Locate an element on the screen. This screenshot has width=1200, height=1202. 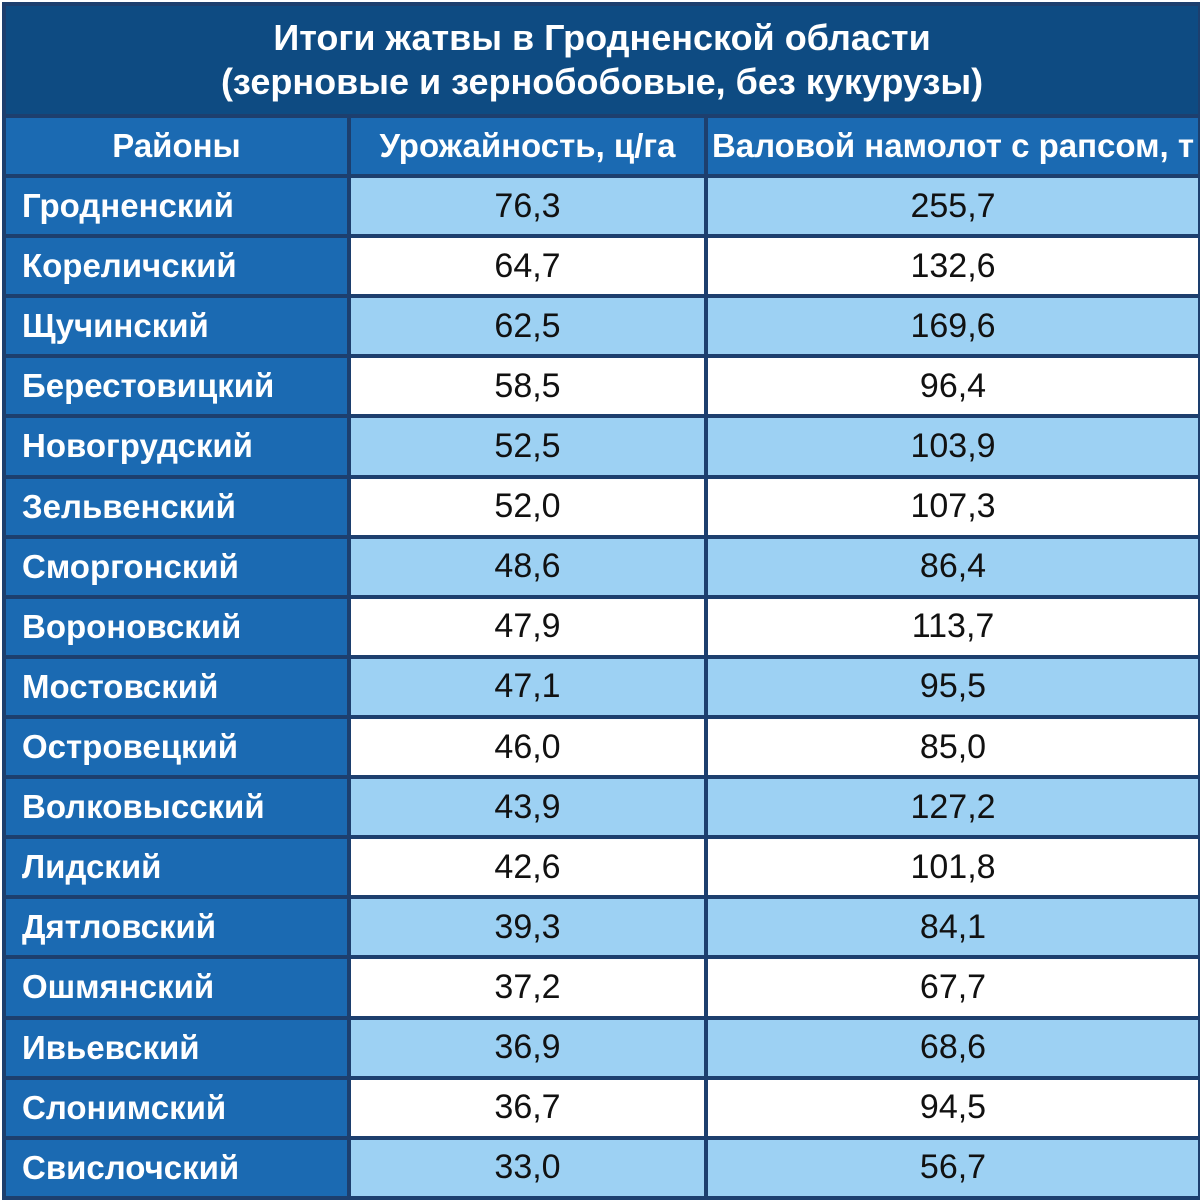
harvest-value-cell: 96,4 is located at coordinates (951, 386).